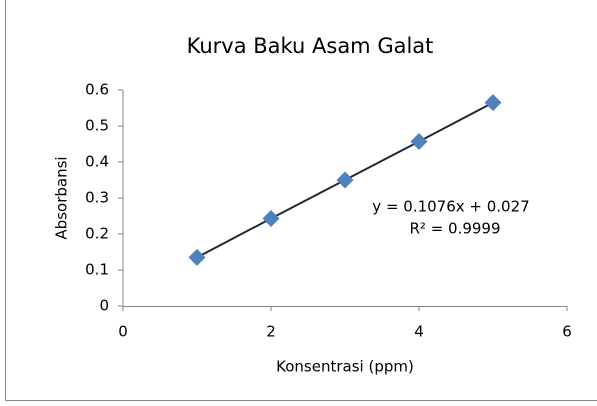  Describe the element at coordinates (97, 198) in the screenshot. I see `y-tick-label: 0.3` at that location.